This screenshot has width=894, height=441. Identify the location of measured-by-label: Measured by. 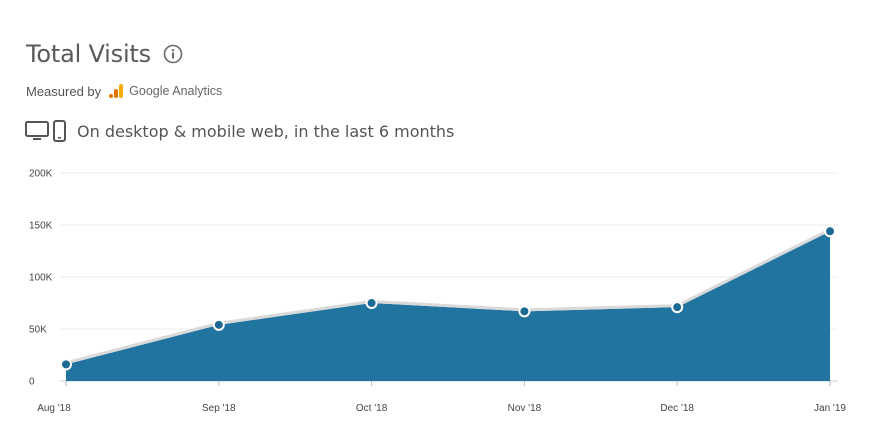
(64, 91).